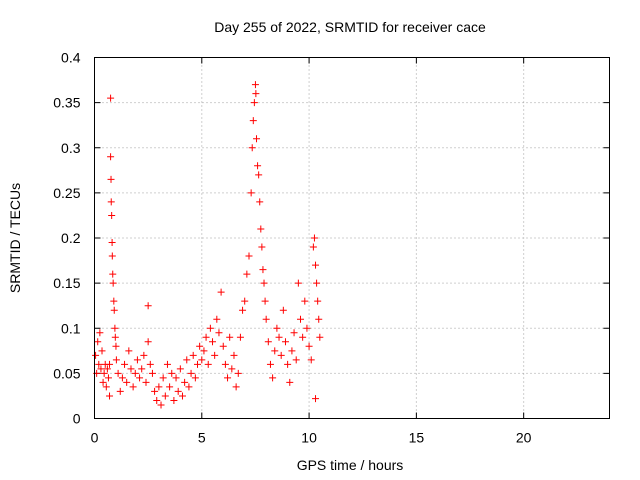  Describe the element at coordinates (71, 238) in the screenshot. I see `y-tick-label: 0.2` at that location.